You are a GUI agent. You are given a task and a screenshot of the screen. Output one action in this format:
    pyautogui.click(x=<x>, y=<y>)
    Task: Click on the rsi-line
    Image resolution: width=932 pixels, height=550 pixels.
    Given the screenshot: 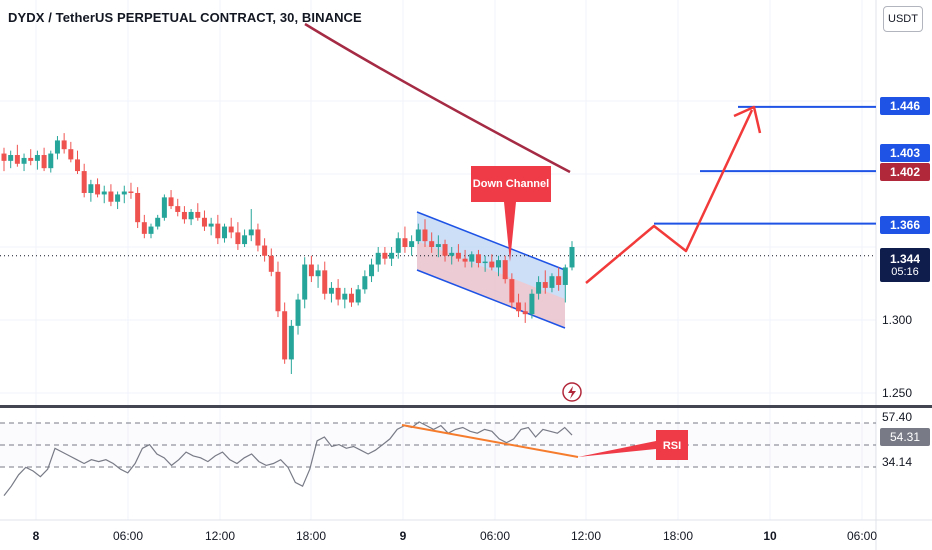 What is the action you would take?
    pyautogui.click(x=288, y=458)
    